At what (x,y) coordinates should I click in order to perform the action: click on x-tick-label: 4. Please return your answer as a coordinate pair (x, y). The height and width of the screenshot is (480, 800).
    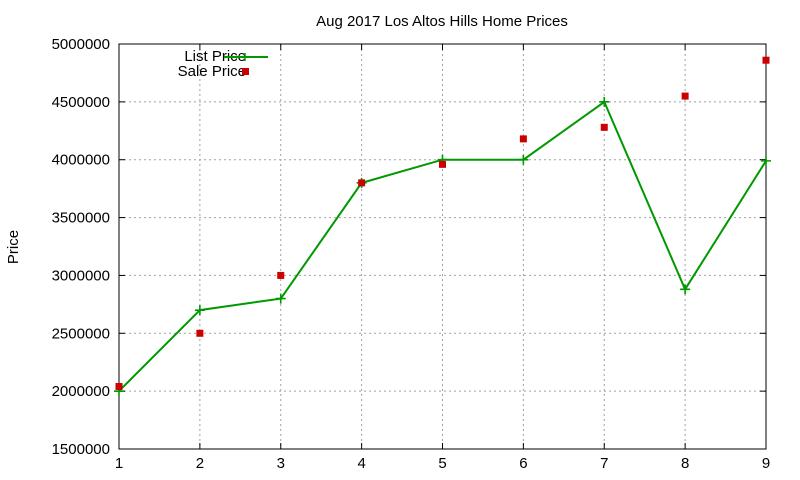
    Looking at the image, I should click on (361, 463).